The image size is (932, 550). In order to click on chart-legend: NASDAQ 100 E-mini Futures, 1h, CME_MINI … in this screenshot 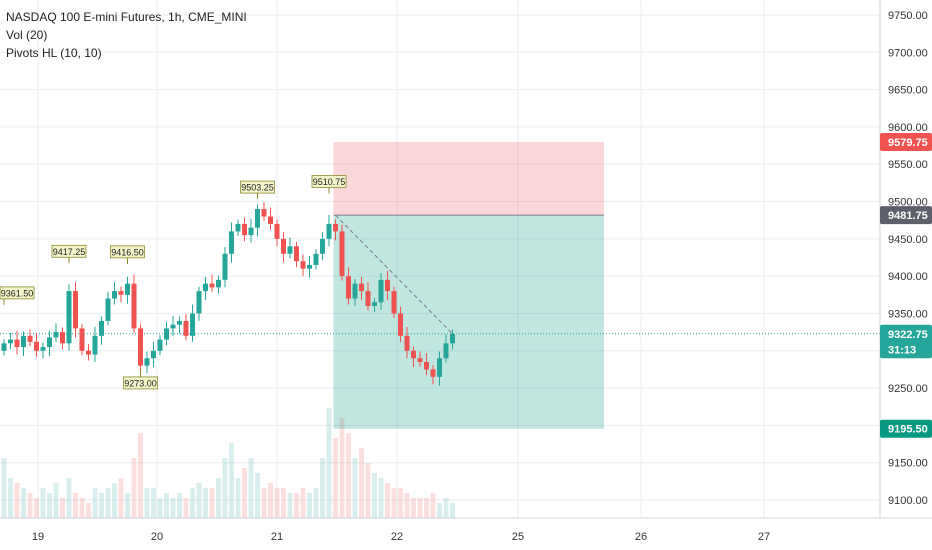, I will do `click(126, 35)`.